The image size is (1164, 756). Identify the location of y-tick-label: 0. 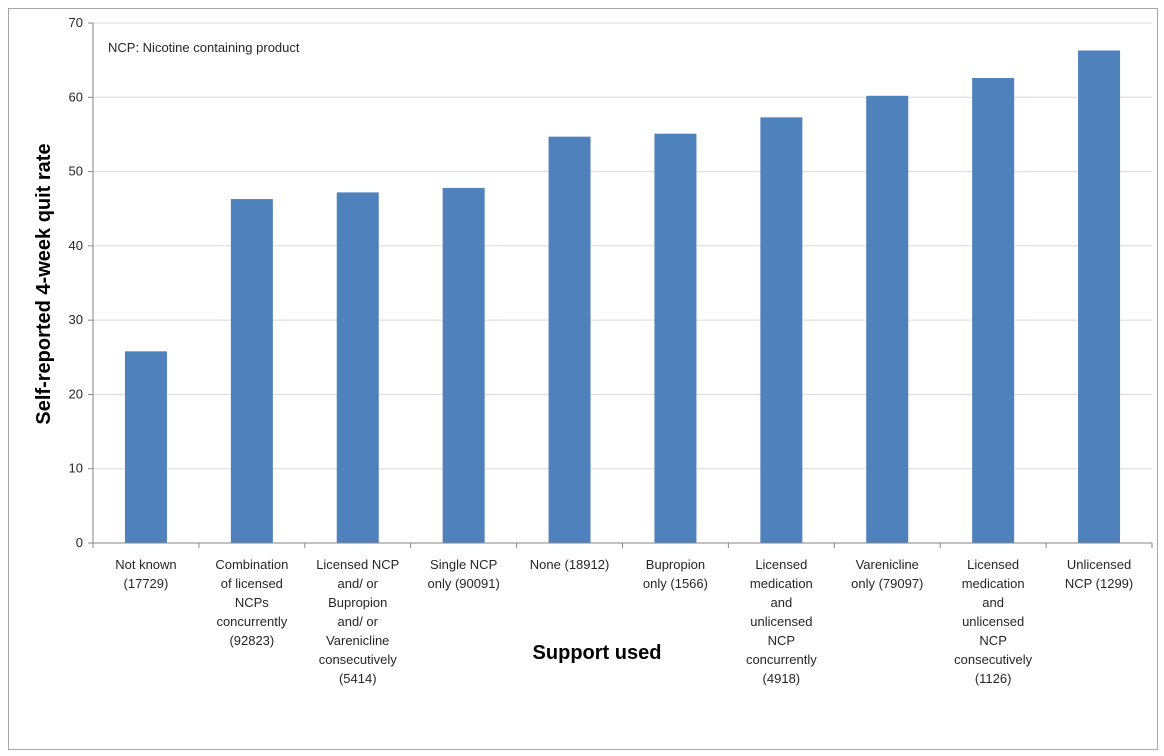
(79, 542).